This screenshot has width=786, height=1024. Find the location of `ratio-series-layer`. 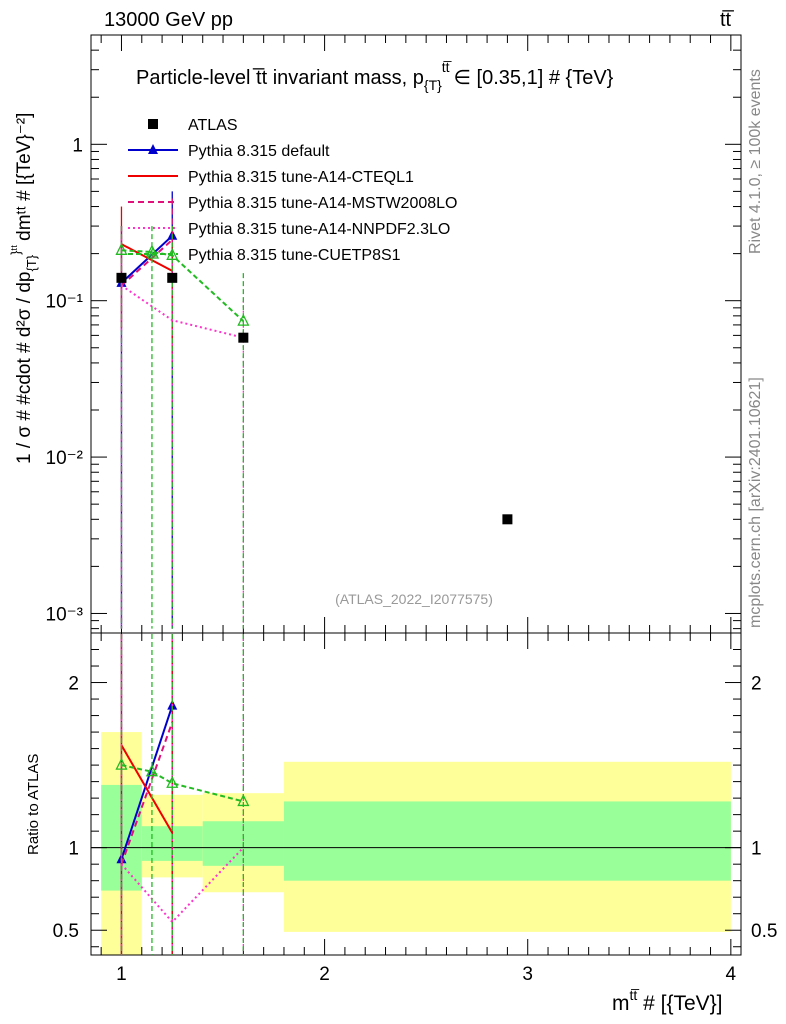

ratio-series-layer is located at coordinates (182, 794).